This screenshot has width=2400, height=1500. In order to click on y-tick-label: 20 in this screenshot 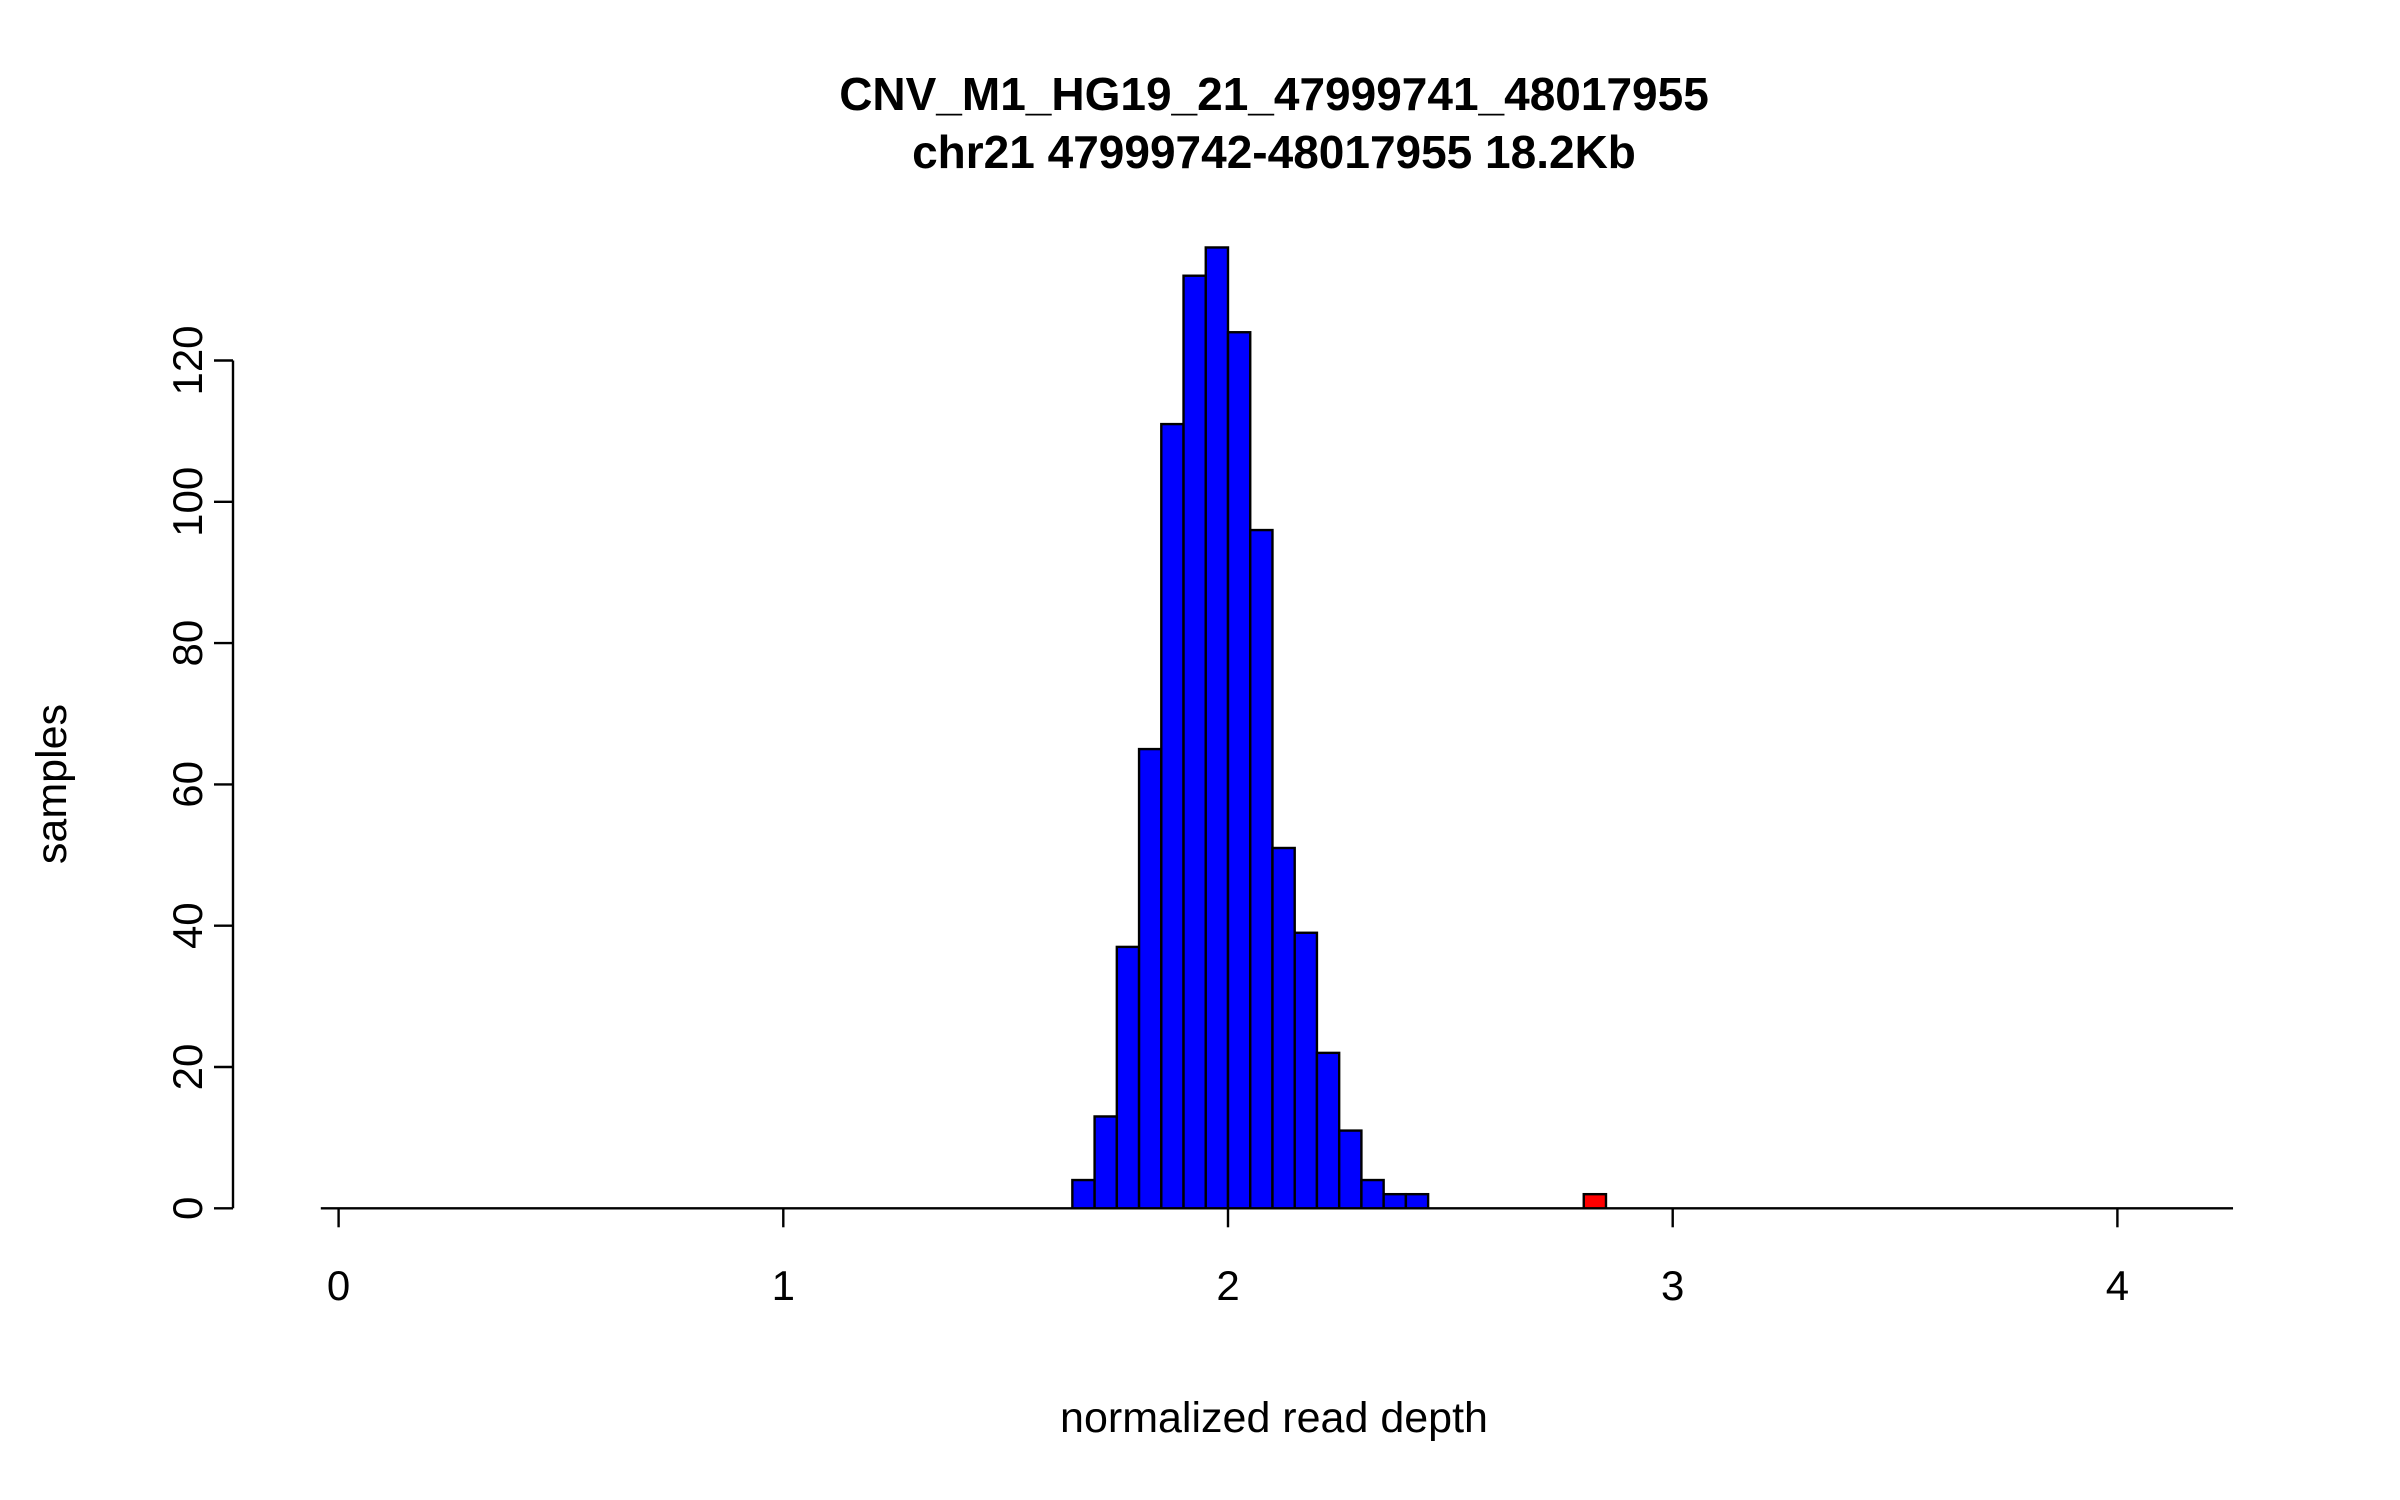, I will do `click(187, 1067)`.